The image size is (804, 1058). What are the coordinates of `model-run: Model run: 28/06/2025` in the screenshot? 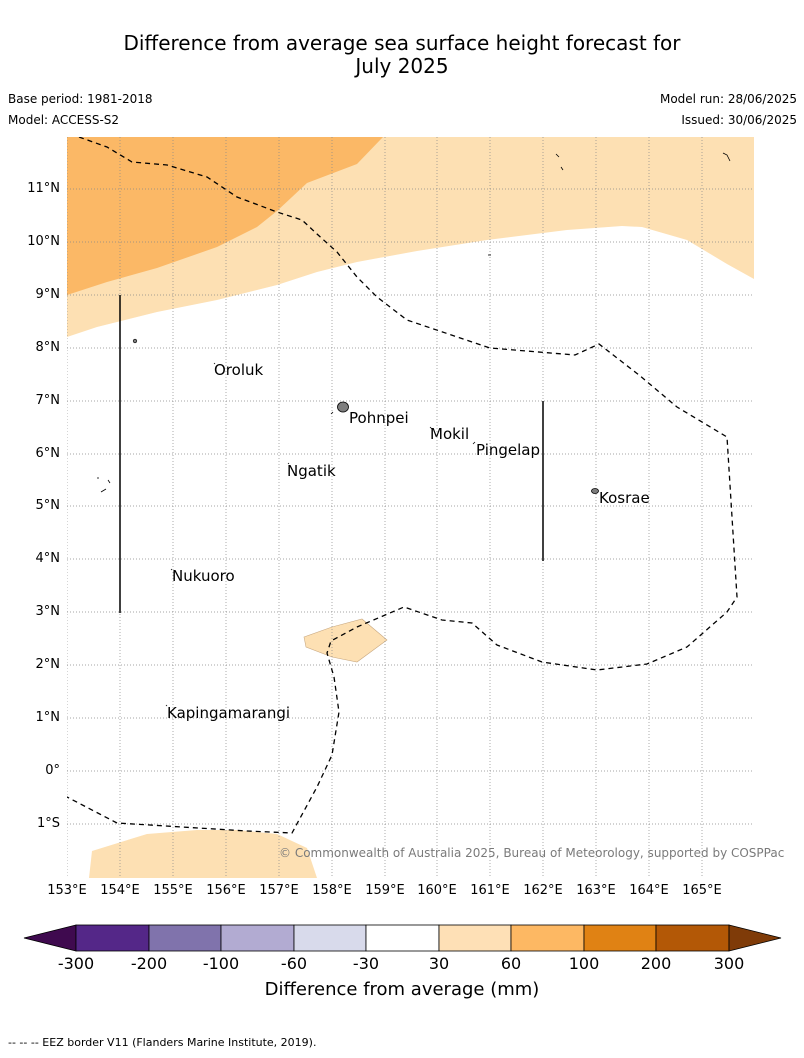 It's located at (728, 99).